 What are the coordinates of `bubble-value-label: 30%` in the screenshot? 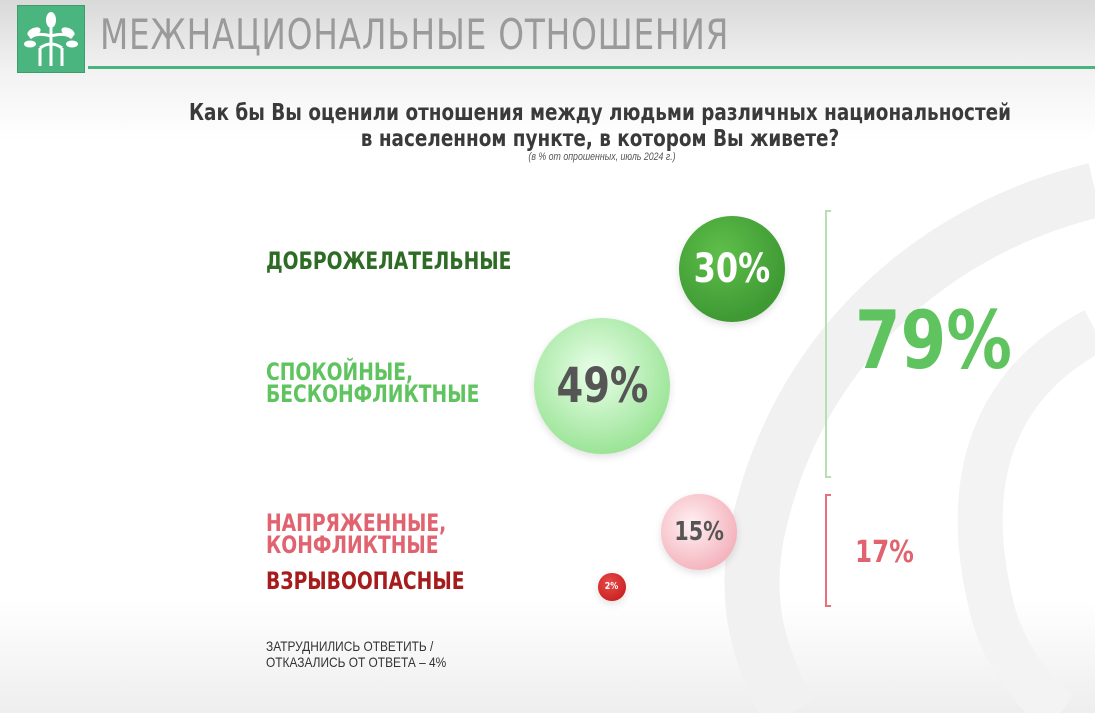 It's located at (732, 268).